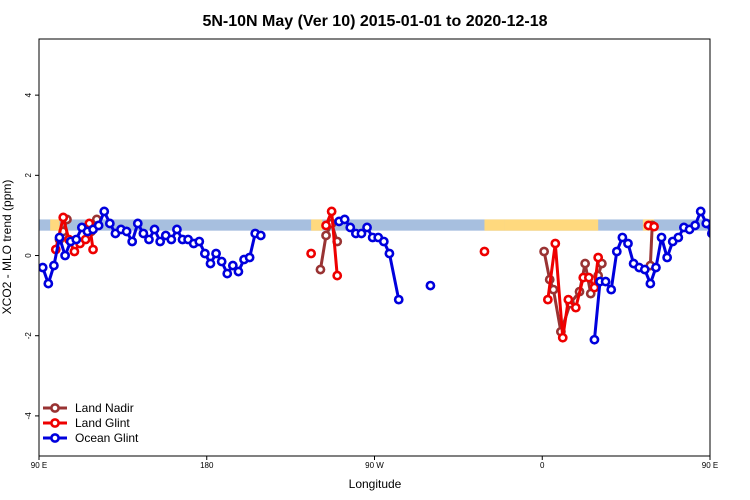  Describe the element at coordinates (207, 465) in the screenshot. I see `x-tick-label: 180` at that location.